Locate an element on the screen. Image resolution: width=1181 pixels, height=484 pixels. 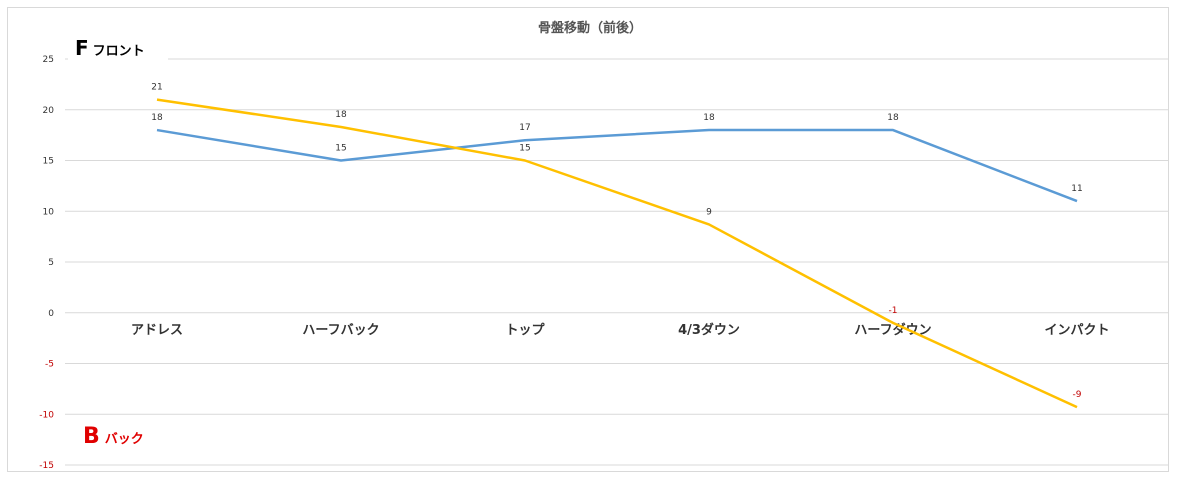
back-letter: B is located at coordinates (91, 436).